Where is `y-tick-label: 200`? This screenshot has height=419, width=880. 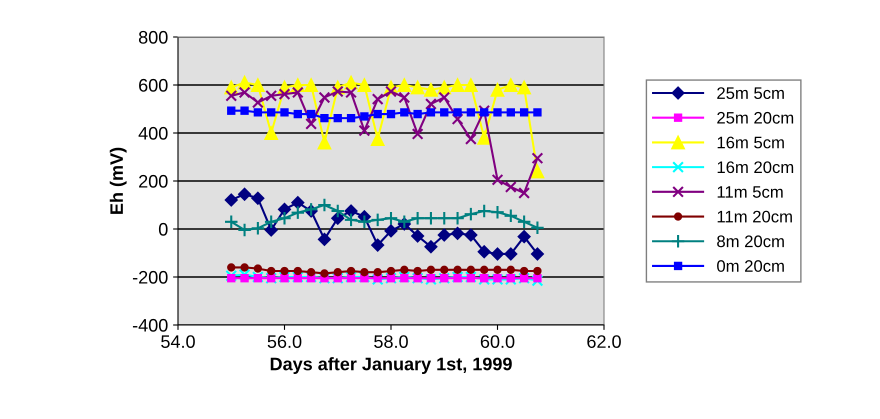 y-tick-label: 200 is located at coordinates (153, 181).